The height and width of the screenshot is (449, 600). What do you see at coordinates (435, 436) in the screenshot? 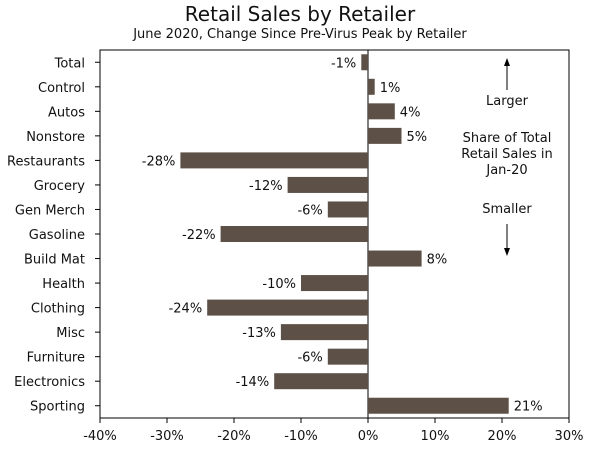
I see `x-tick-label: 10%` at bounding box center [435, 436].